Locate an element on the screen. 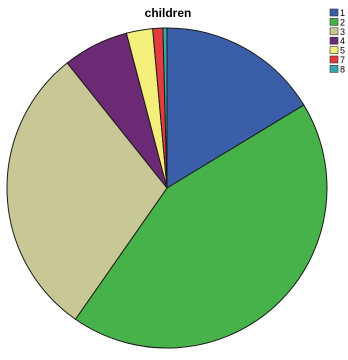  legend-label-2: 2 is located at coordinates (342, 22).